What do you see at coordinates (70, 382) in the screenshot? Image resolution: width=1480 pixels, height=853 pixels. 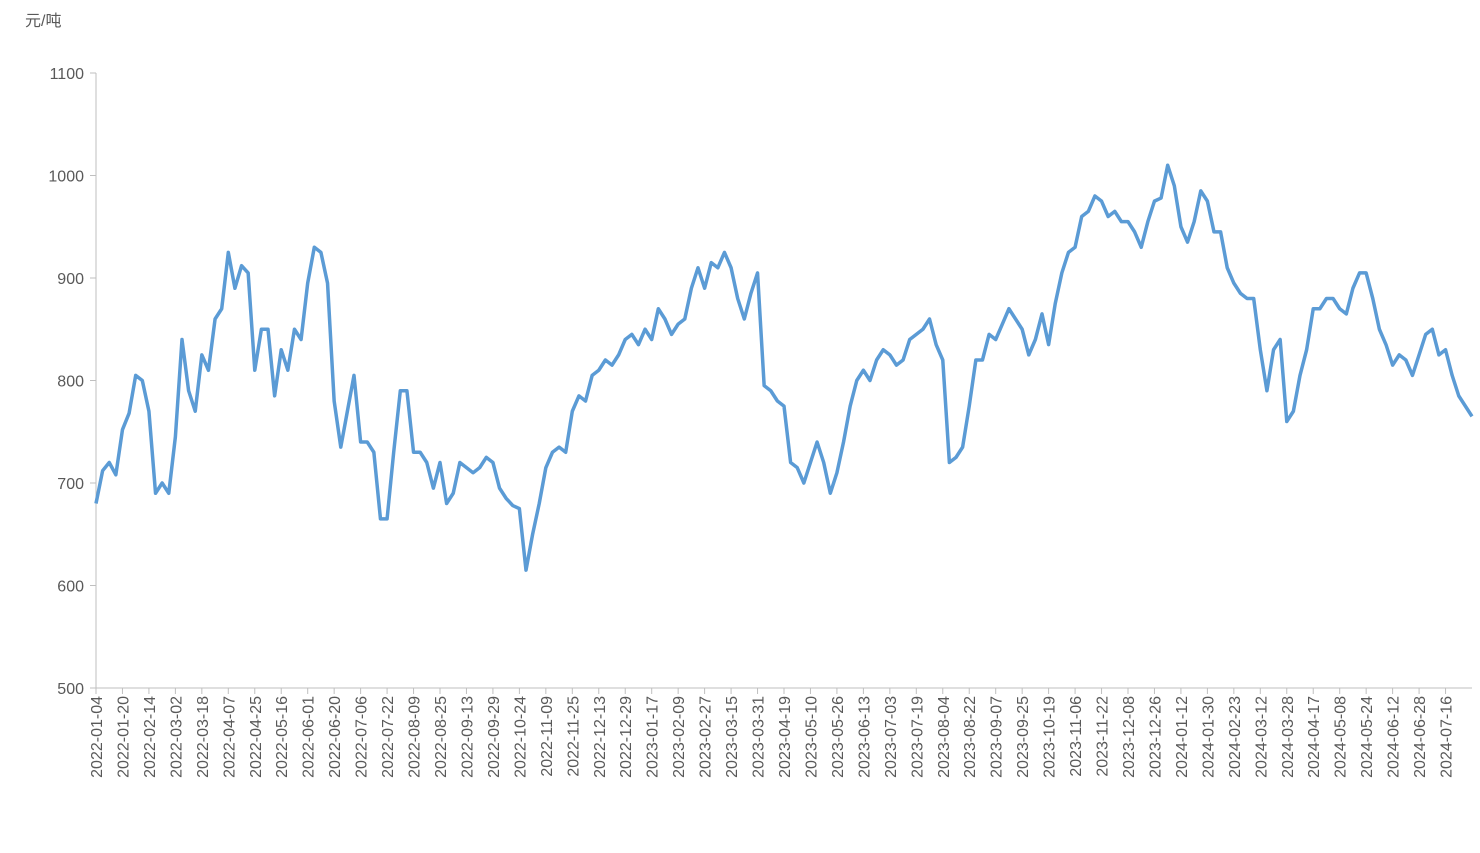 I see `y-tick-label: 800` at bounding box center [70, 382].